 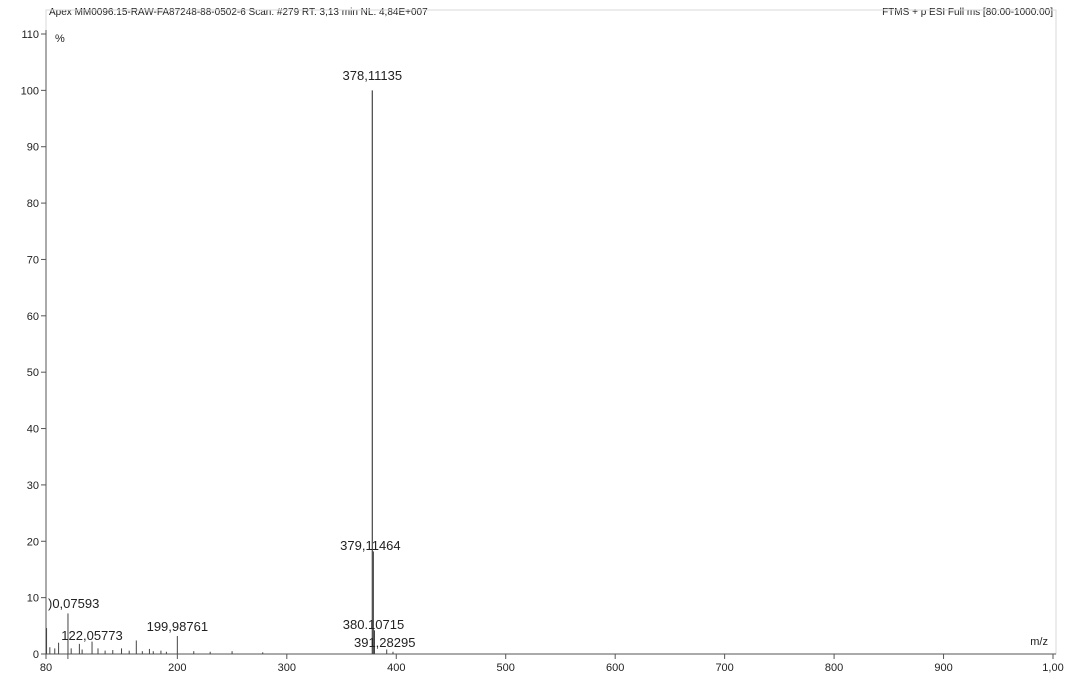 I want to click on y-tick-label: 70, so click(x=33, y=260).